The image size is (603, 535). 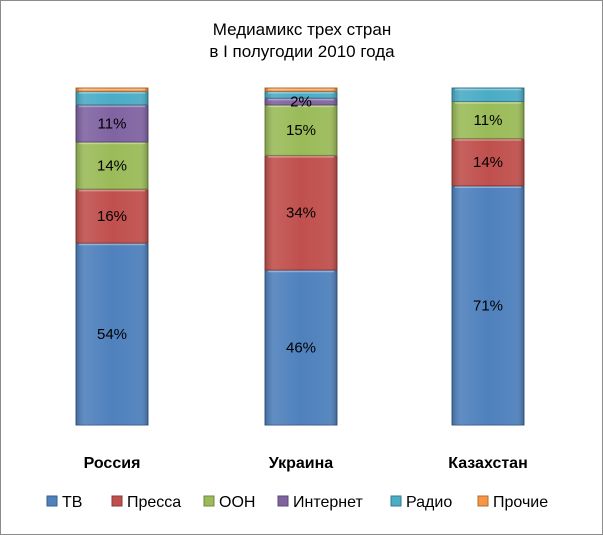 What do you see at coordinates (237, 502) in the screenshot?
I see `legend-label-2: OOH` at bounding box center [237, 502].